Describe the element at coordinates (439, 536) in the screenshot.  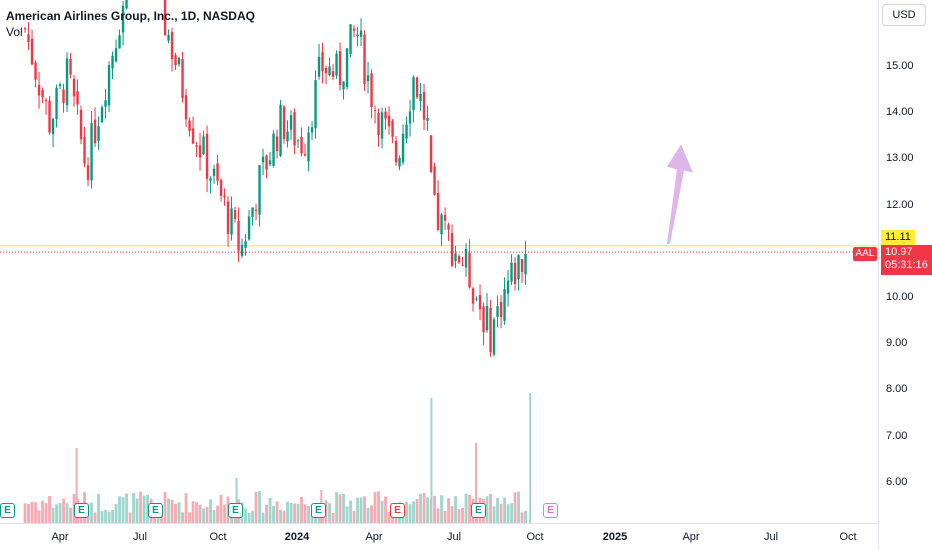
I see `time-axis` at that location.